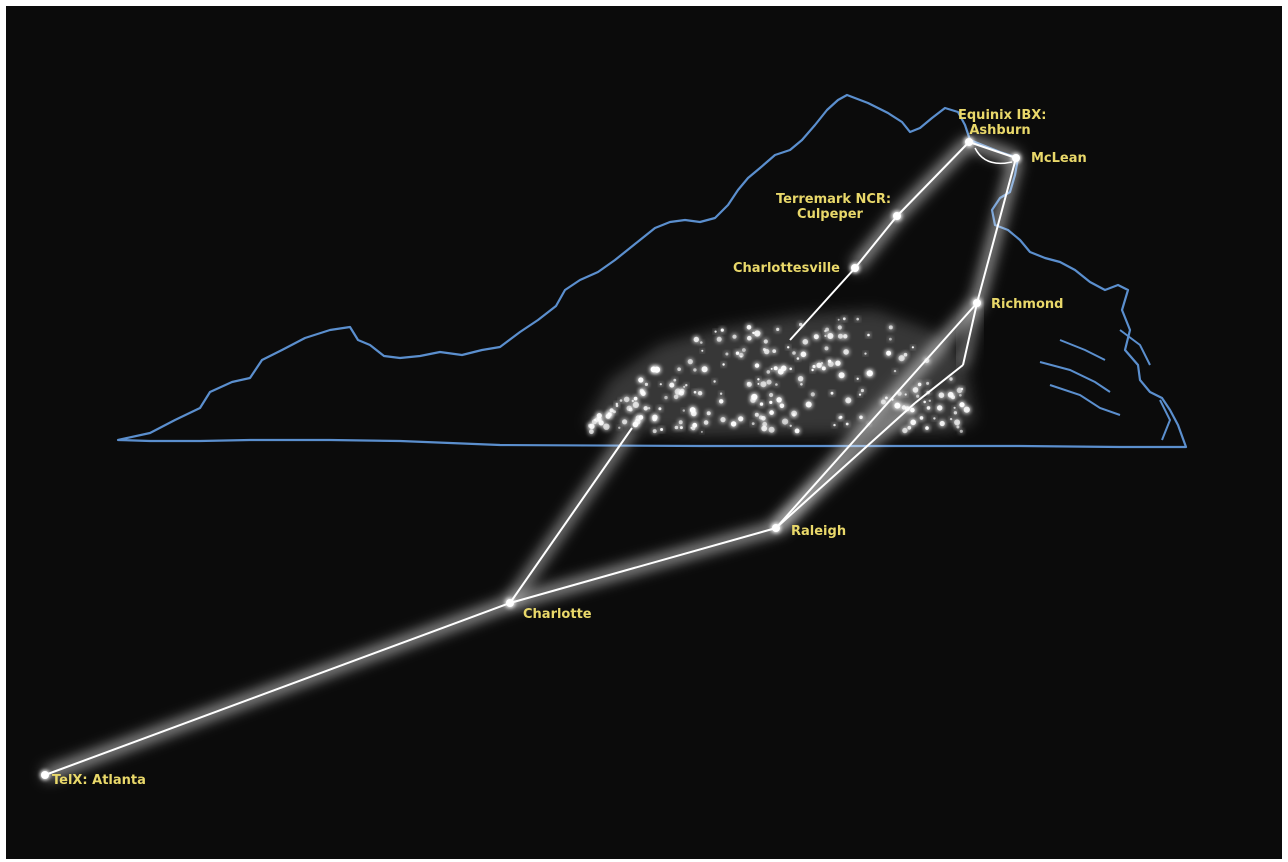  I want to click on node-charlotte, so click(510, 603).